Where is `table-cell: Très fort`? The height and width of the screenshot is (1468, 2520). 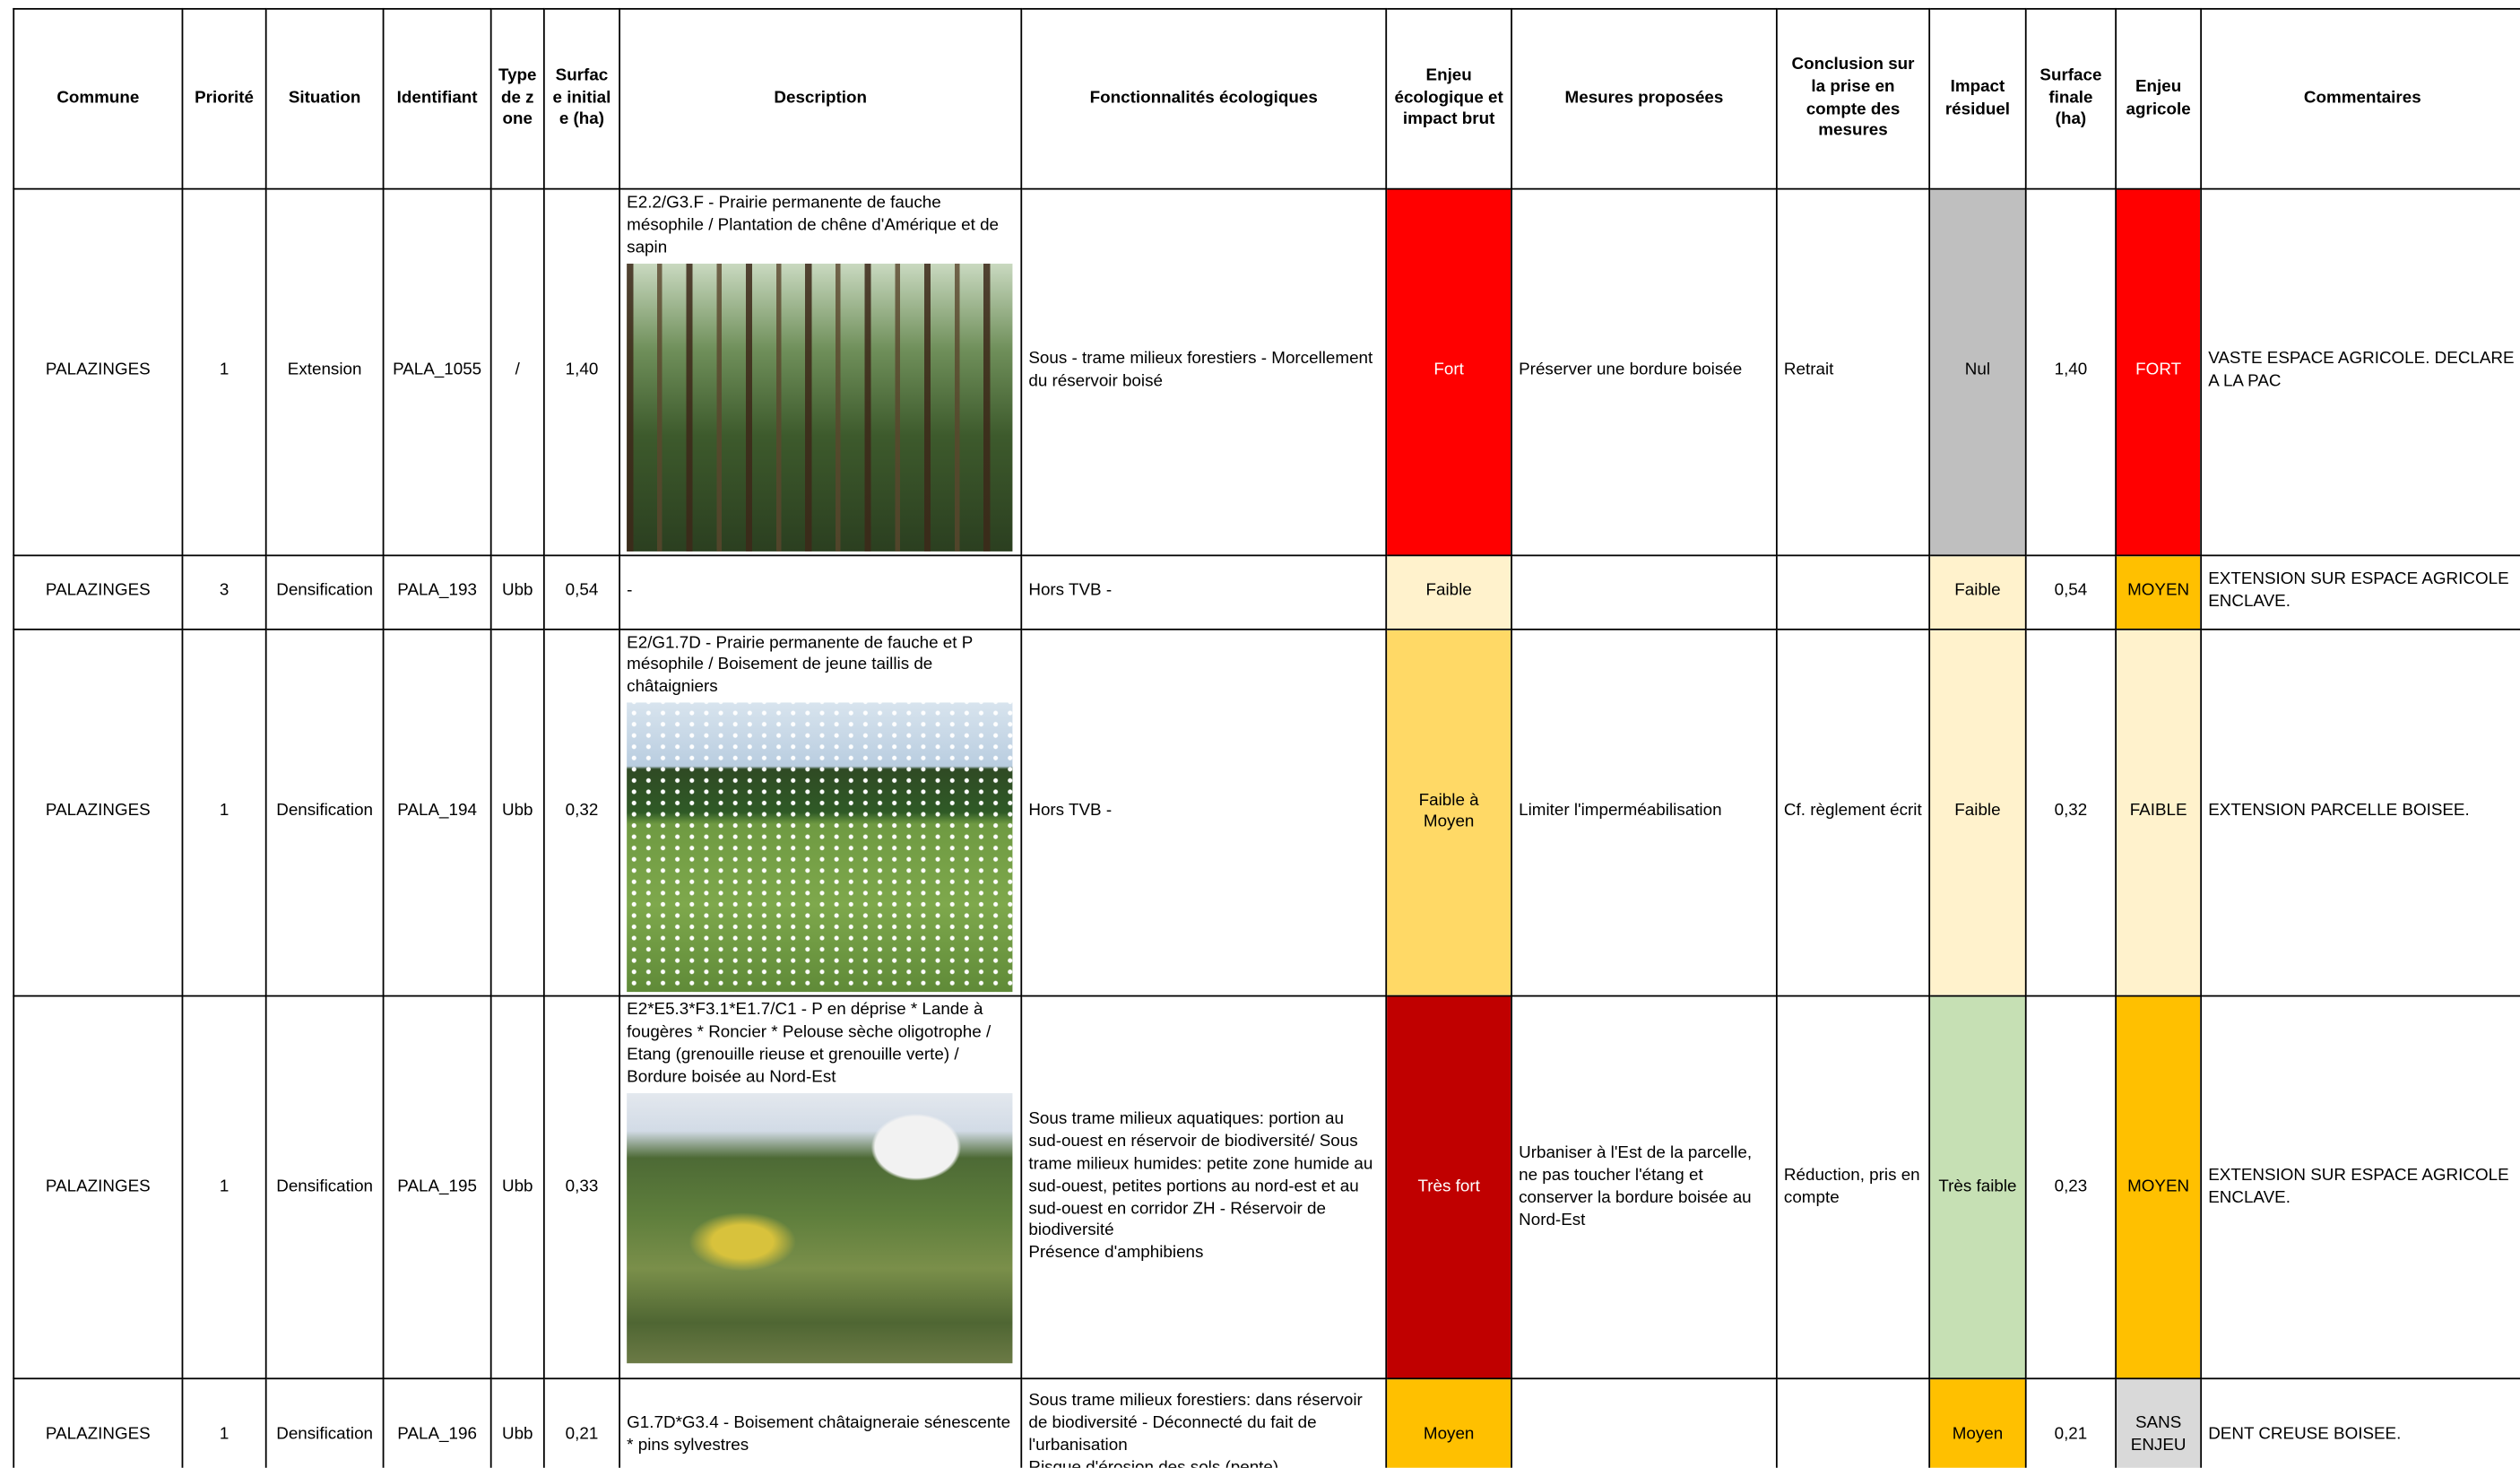
table-cell: Très fort is located at coordinates (1448, 1187).